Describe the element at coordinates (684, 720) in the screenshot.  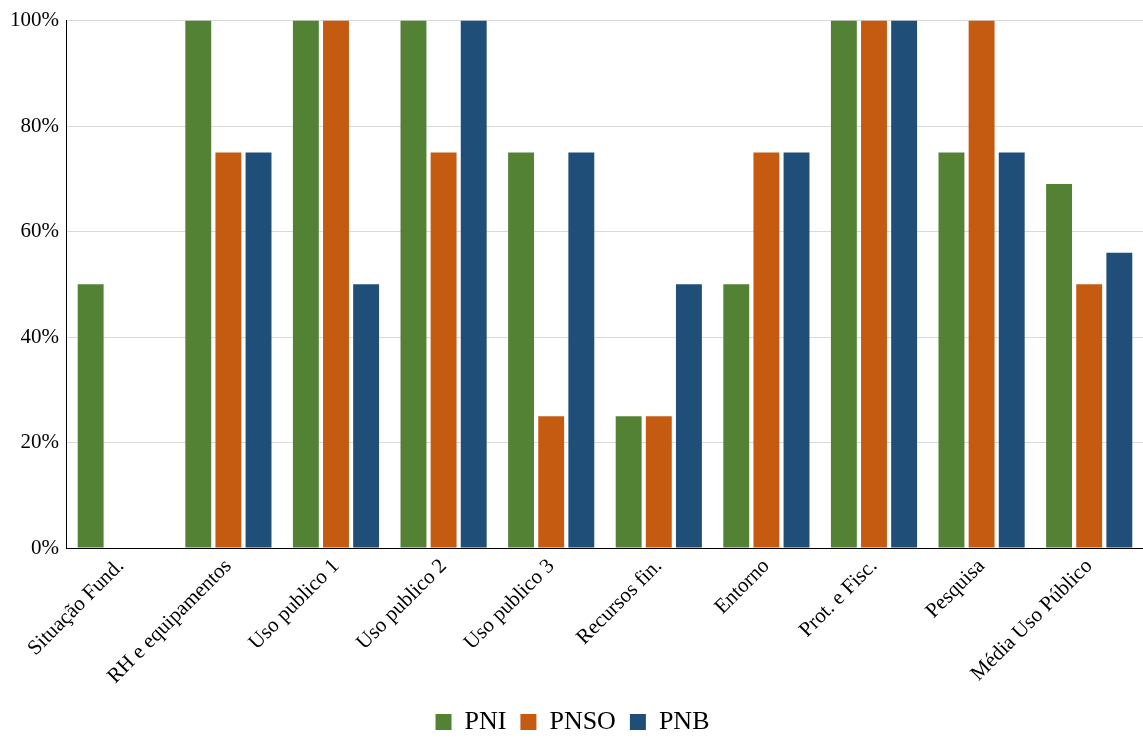
I see `legend-label: PNB` at that location.